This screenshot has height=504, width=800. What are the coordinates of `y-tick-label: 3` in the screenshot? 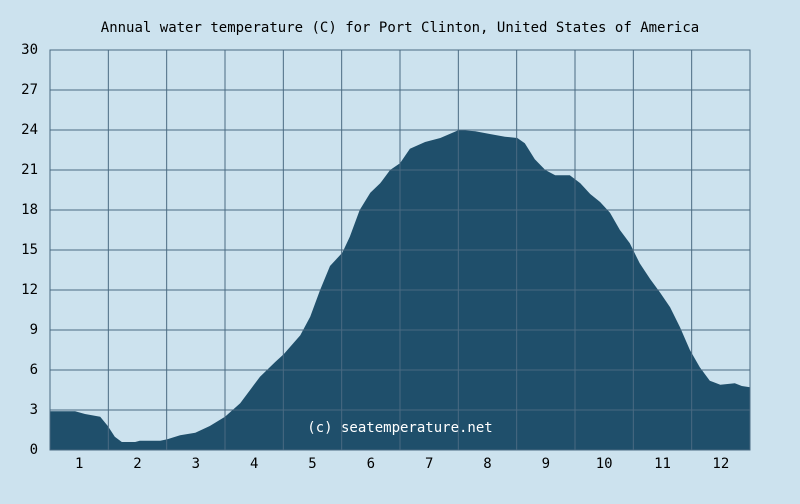 It's located at (34, 410).